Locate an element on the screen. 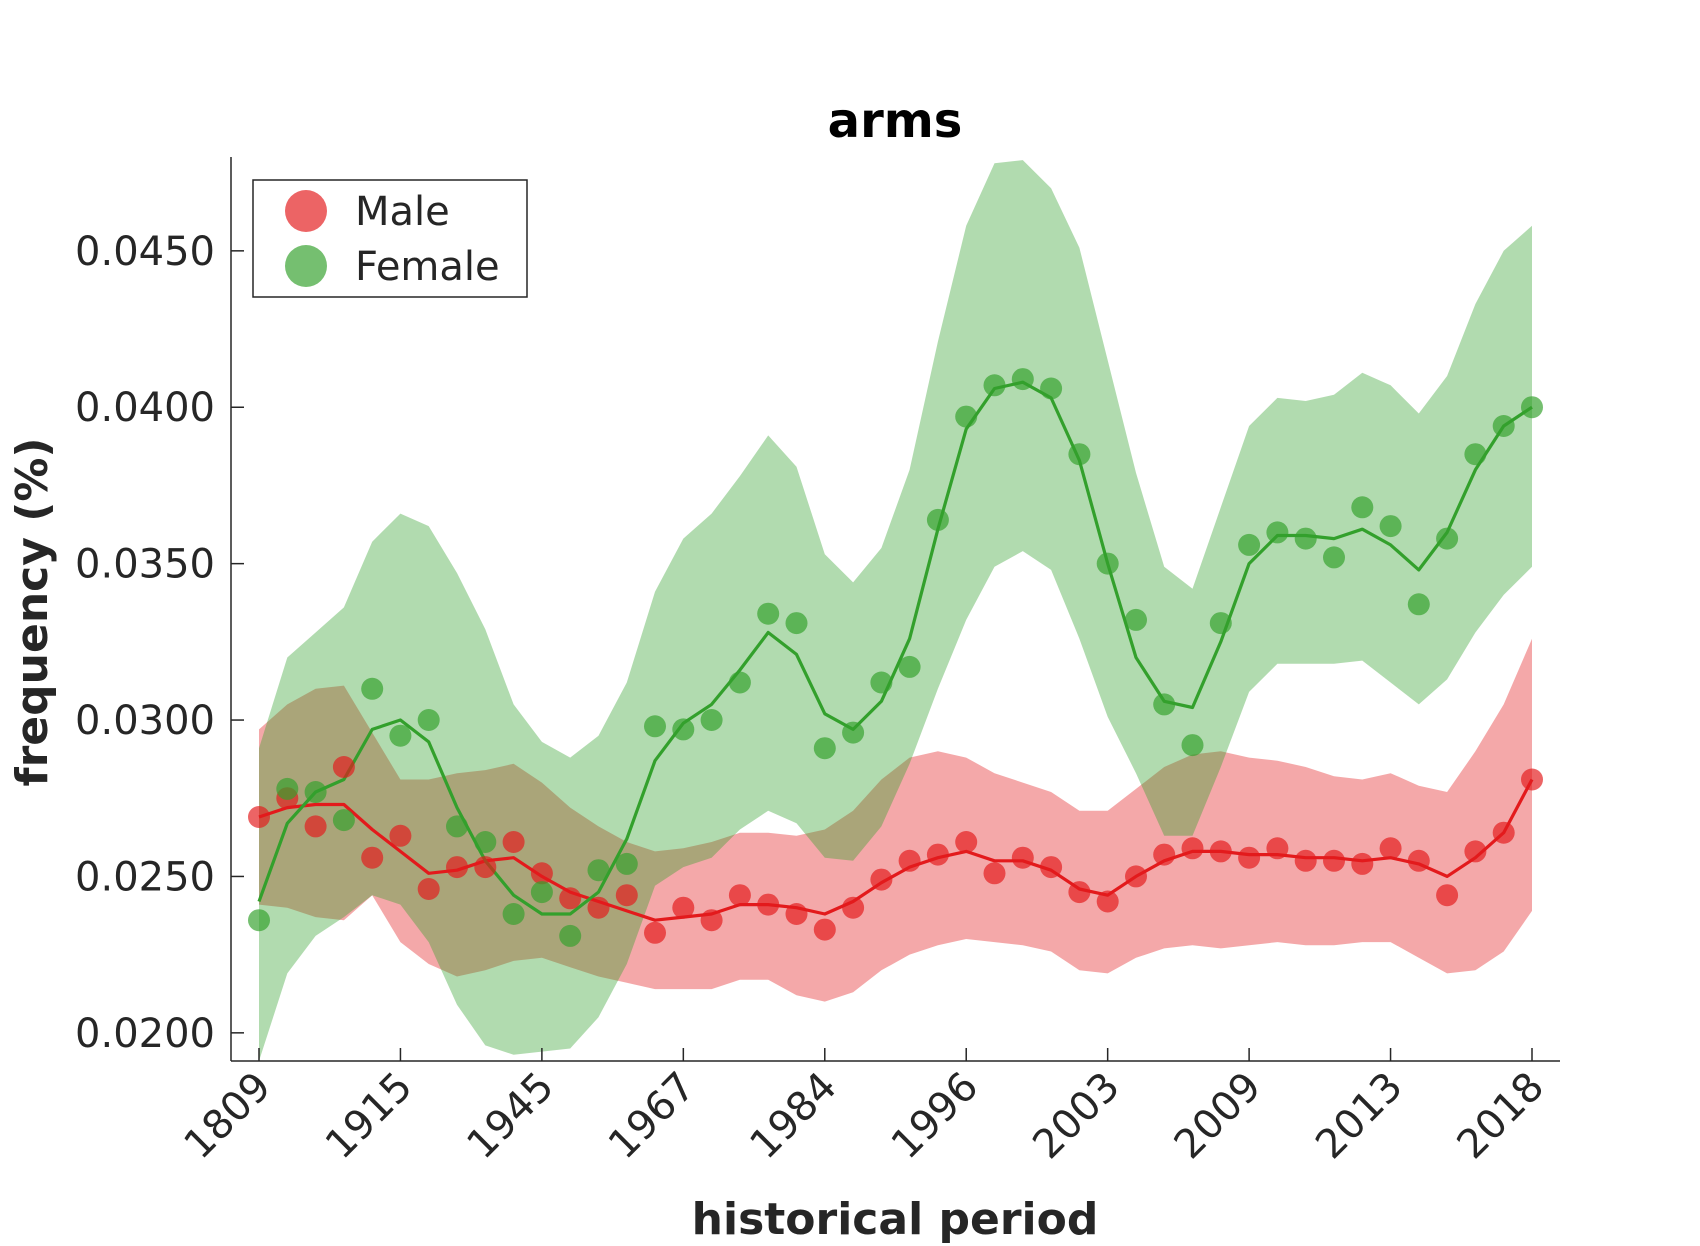 The width and height of the screenshot is (1700, 1246). legend-label-male: Male is located at coordinates (402, 212).